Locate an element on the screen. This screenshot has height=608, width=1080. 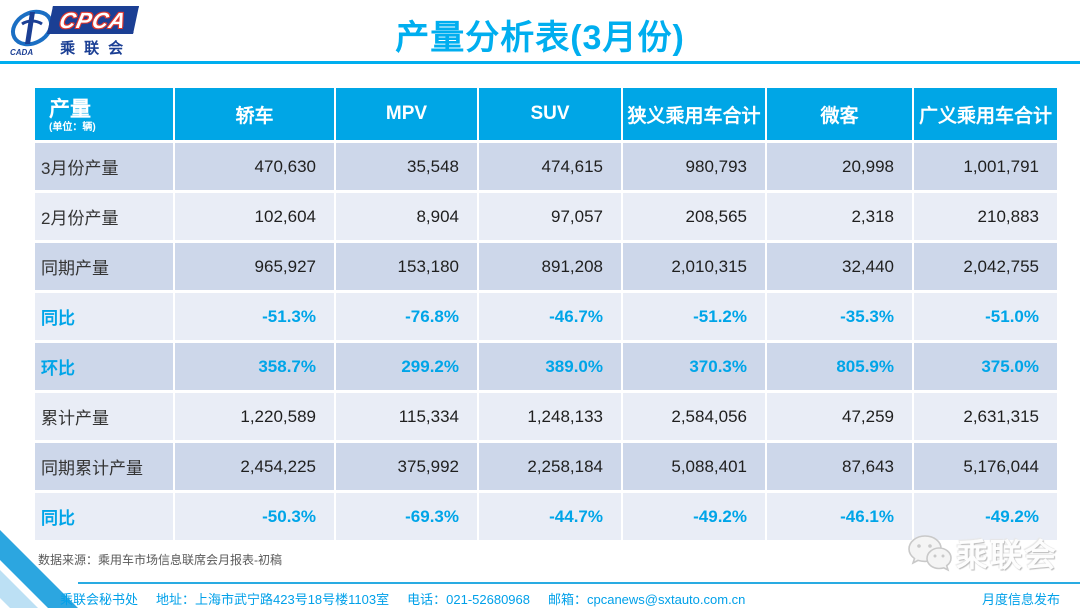
table-row: 环比 358.7% 299.2% 389.0% 370.3% 805.9% 375.0% is located at coordinates (546, 366).